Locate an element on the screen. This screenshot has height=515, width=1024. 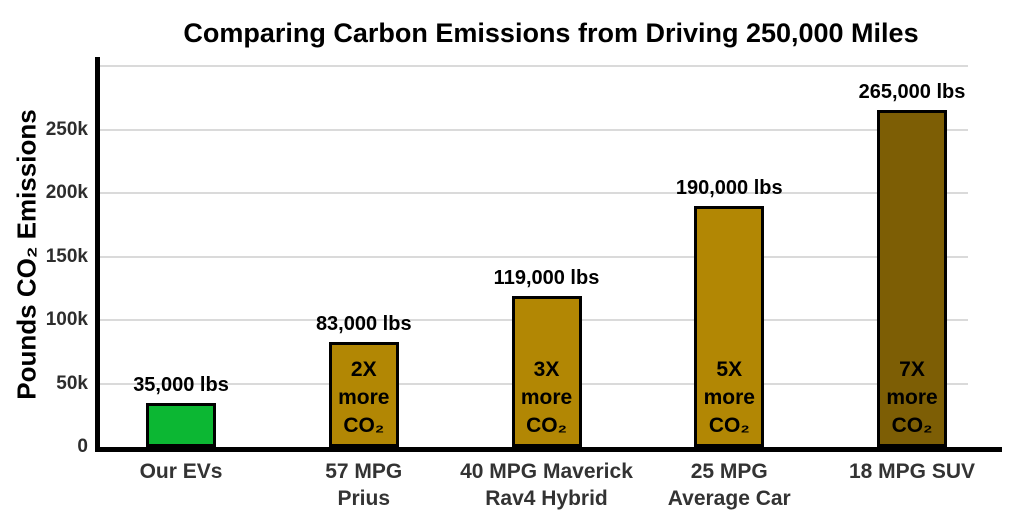
bar: 3X more CO₂ is located at coordinates (546, 371).